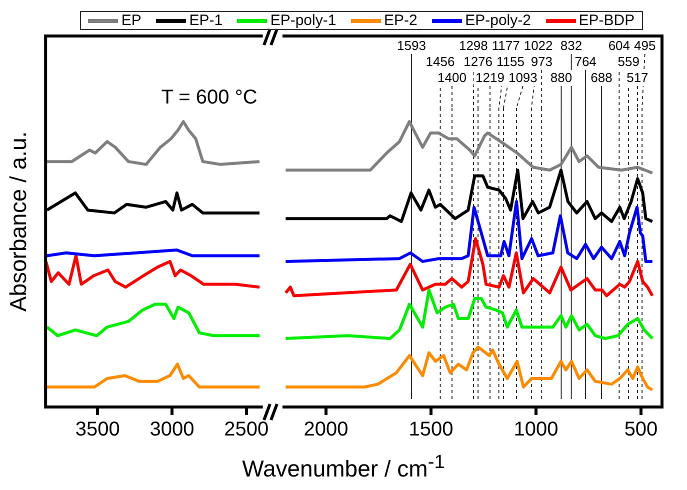 Image resolution: width=687 pixels, height=490 pixels. I want to click on ref-line-label: 1093, so click(523, 78).